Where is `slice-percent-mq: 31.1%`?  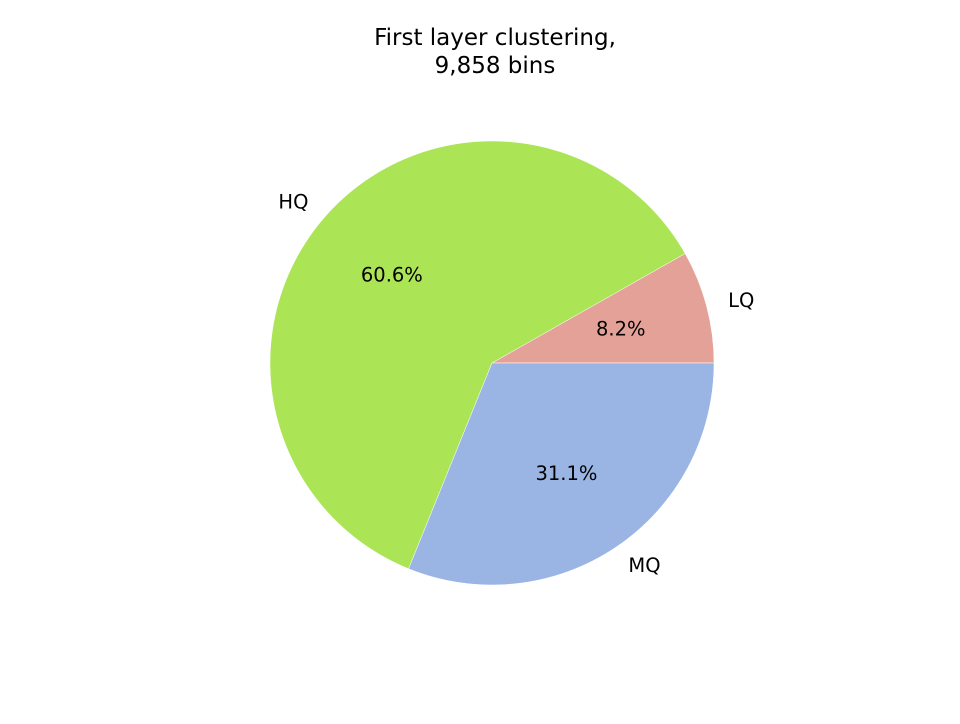 slice-percent-mq: 31.1% is located at coordinates (566, 473).